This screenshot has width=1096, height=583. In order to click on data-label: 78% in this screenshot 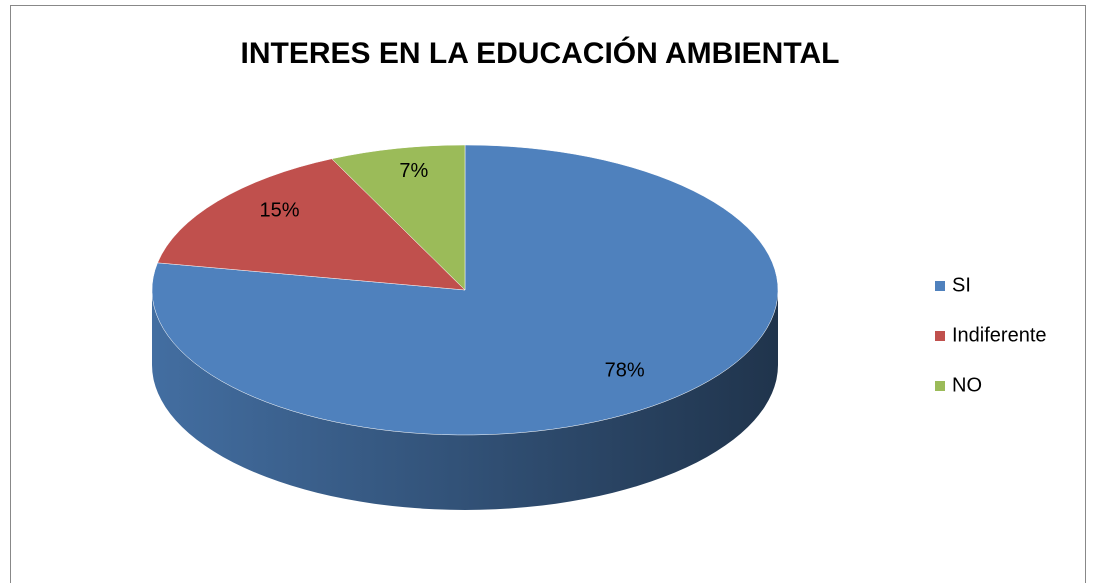, I will do `click(625, 371)`.